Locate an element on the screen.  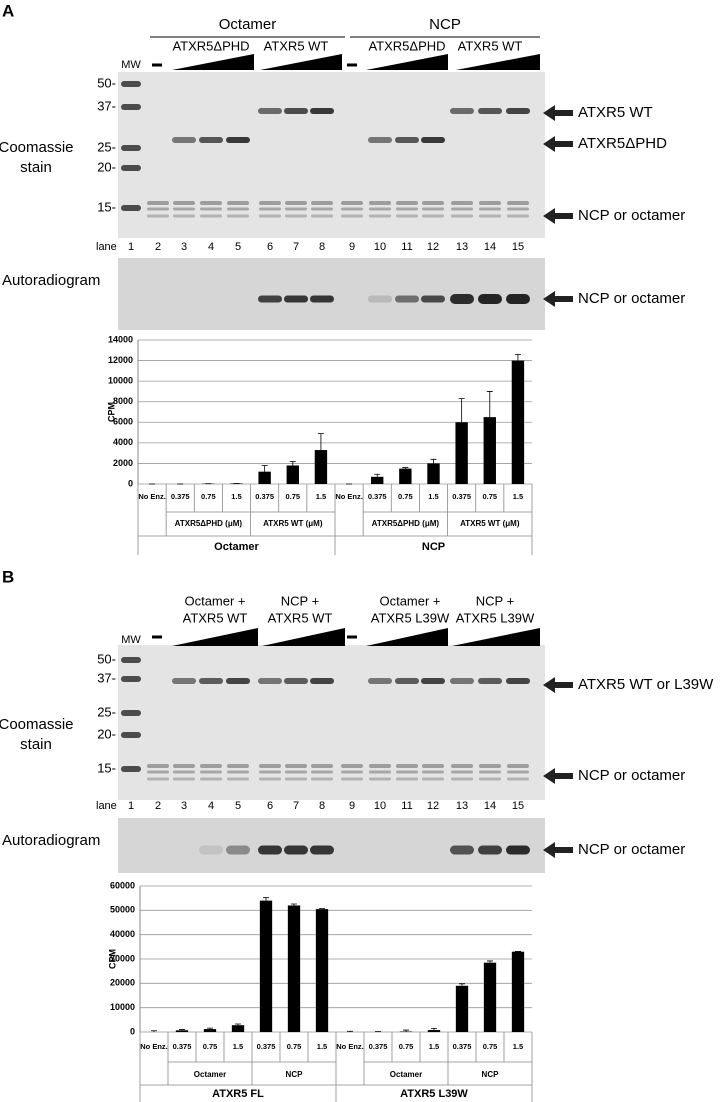
stain-label: Coomassie is located at coordinates (37, 724).